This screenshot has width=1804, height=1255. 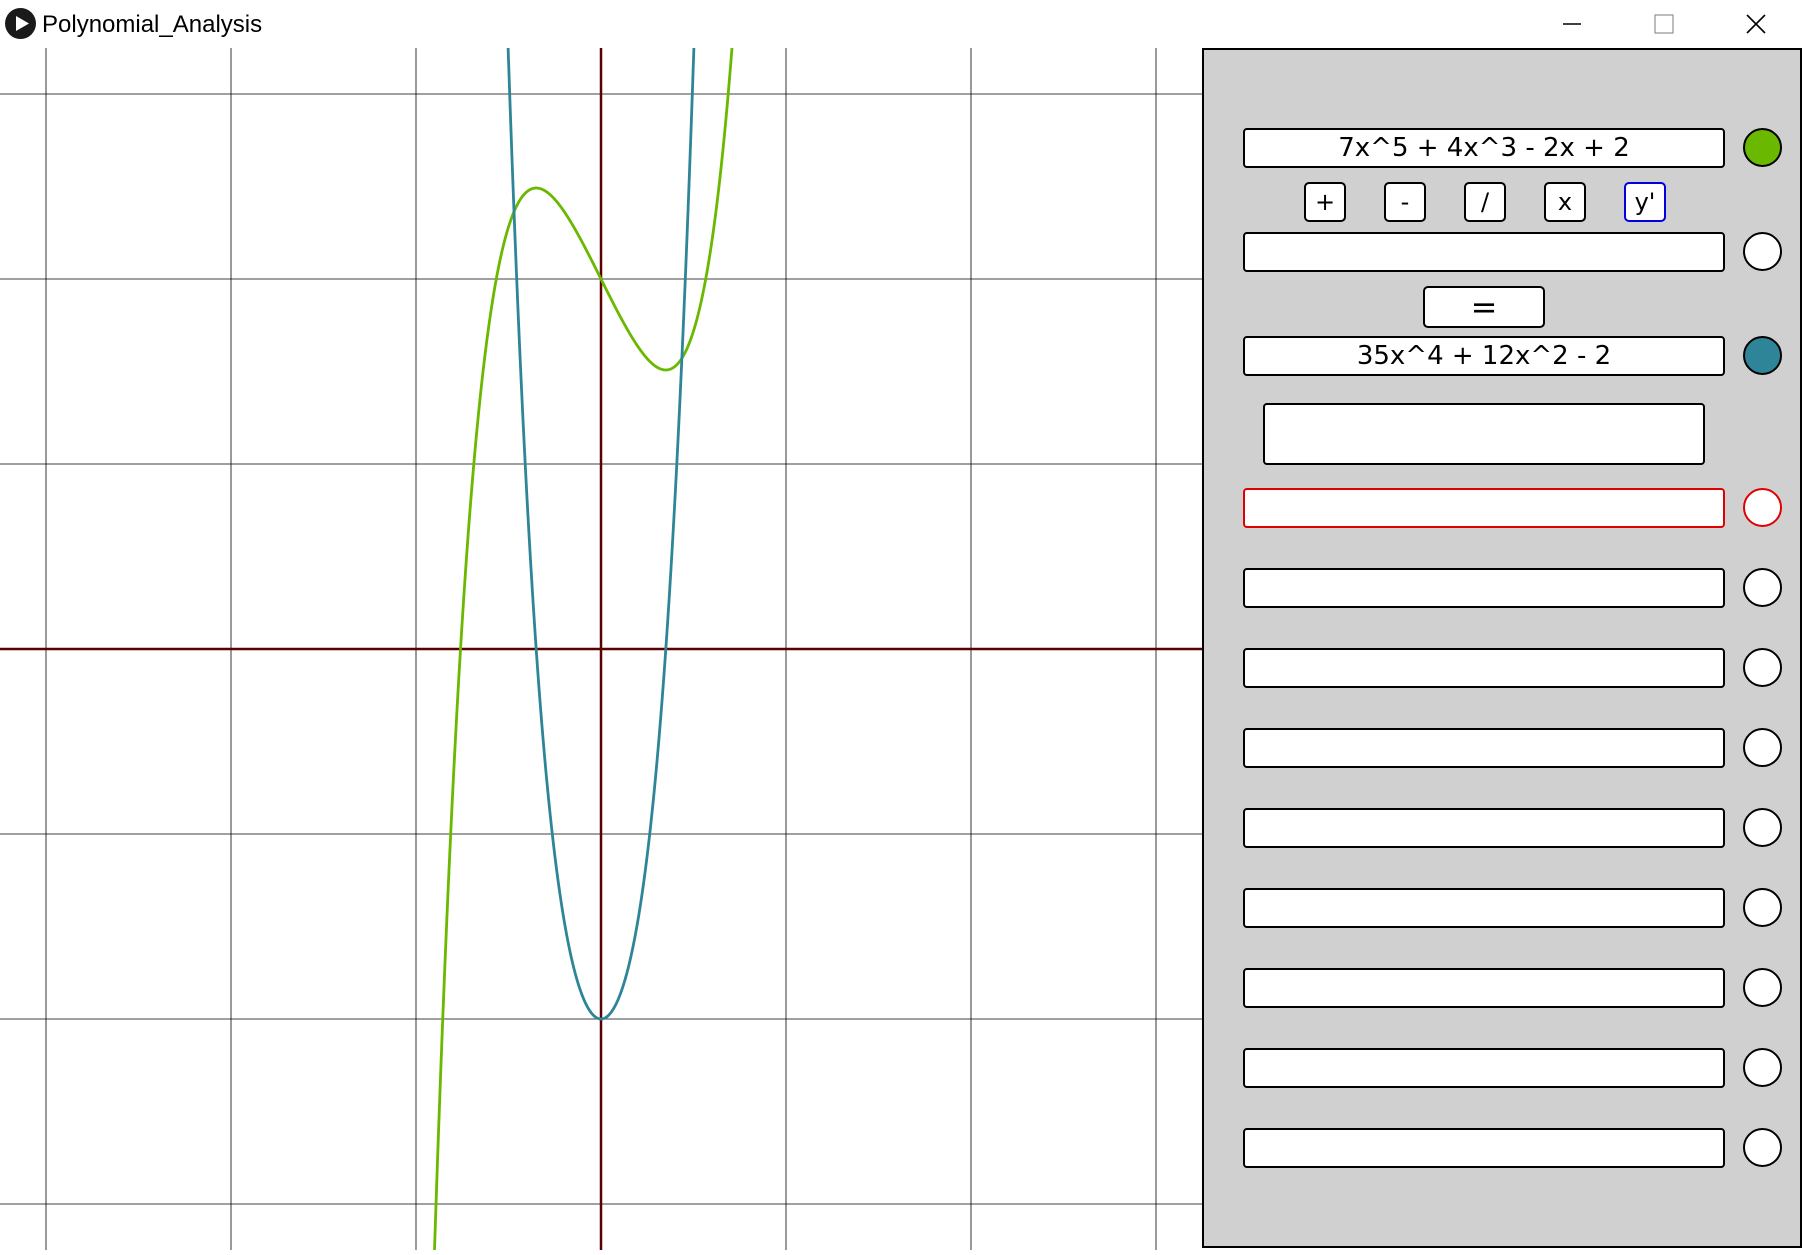 I want to click on extra-input-box, so click(x=1484, y=434).